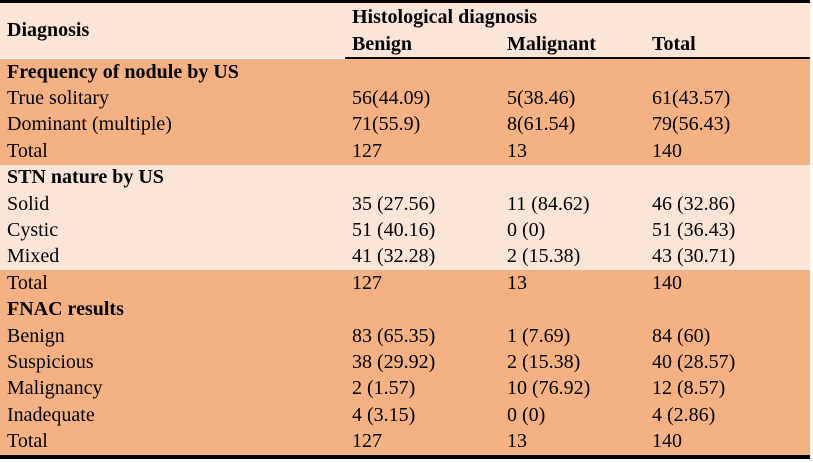  What do you see at coordinates (422, 362) in the screenshot?
I see `benign-value-cell: 38 (29.92)` at bounding box center [422, 362].